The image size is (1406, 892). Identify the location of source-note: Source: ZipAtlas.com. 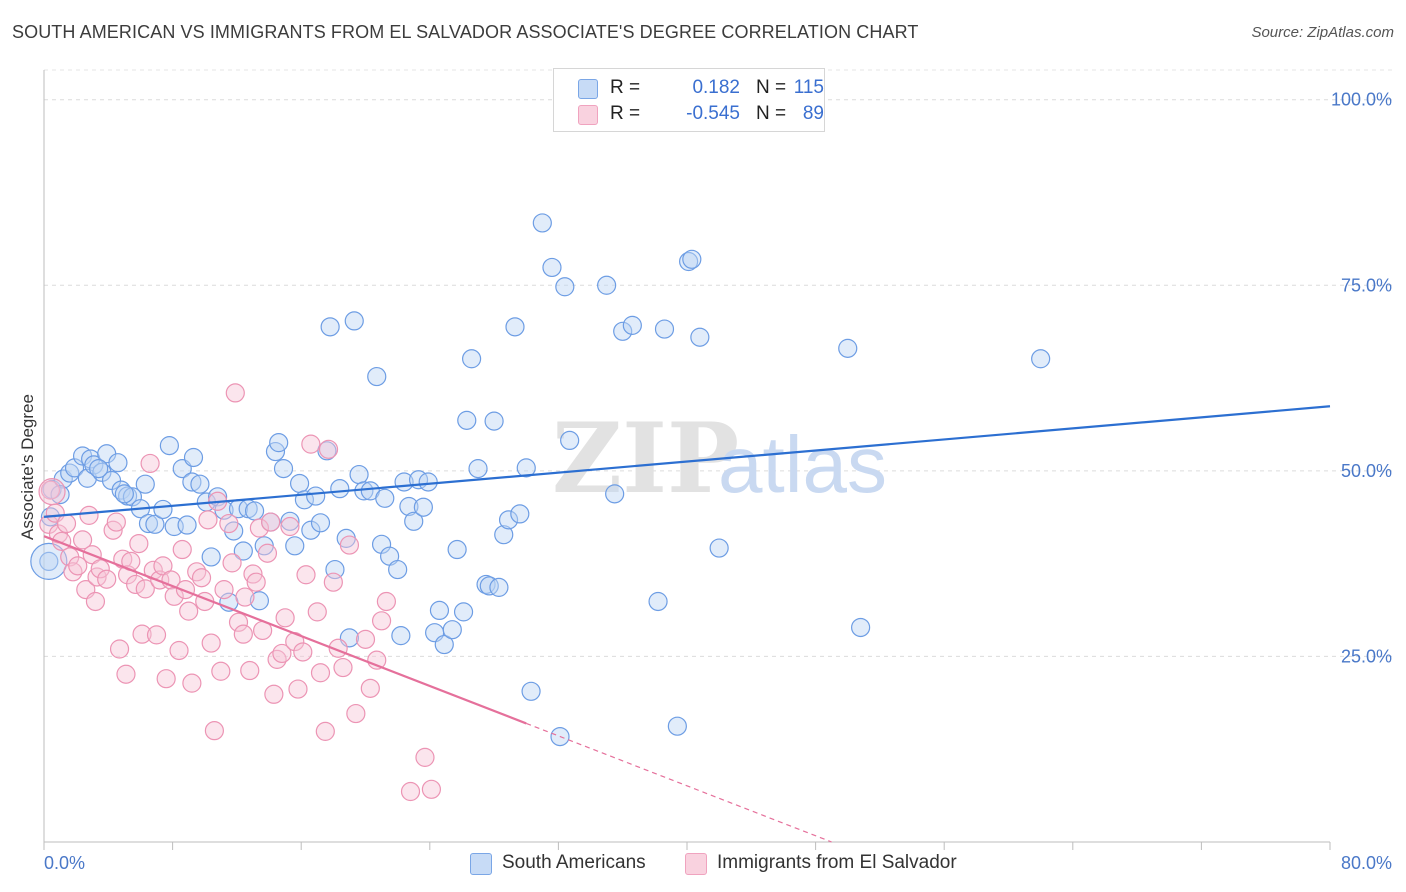
(1322, 32).